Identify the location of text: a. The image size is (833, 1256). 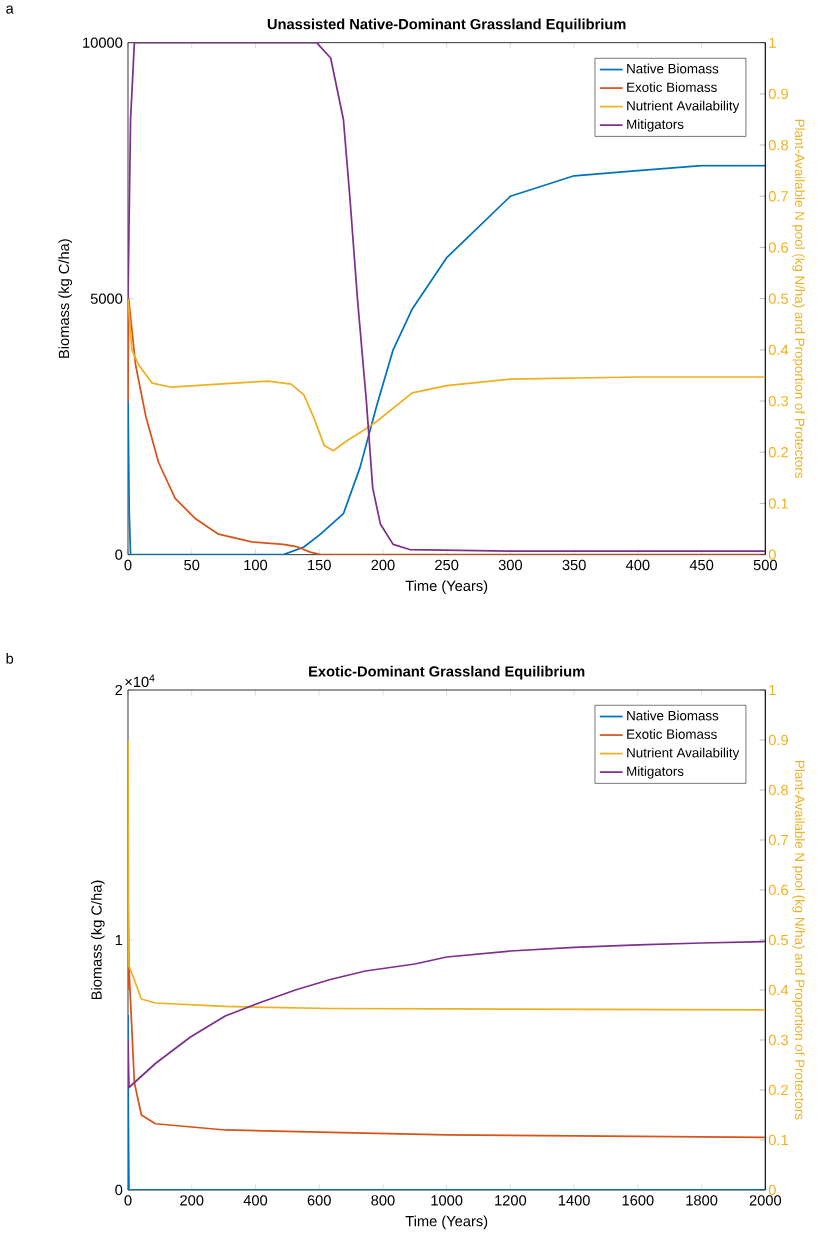
(10, 9).